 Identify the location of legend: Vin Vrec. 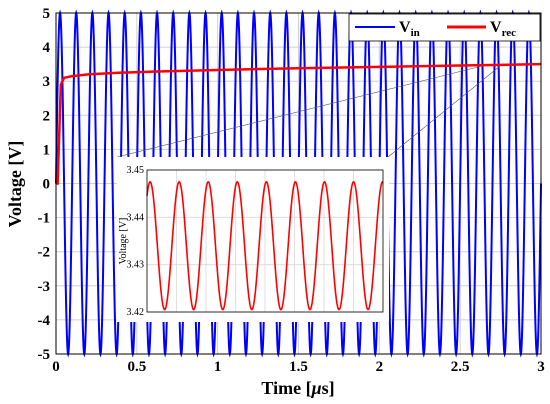
(444, 27).